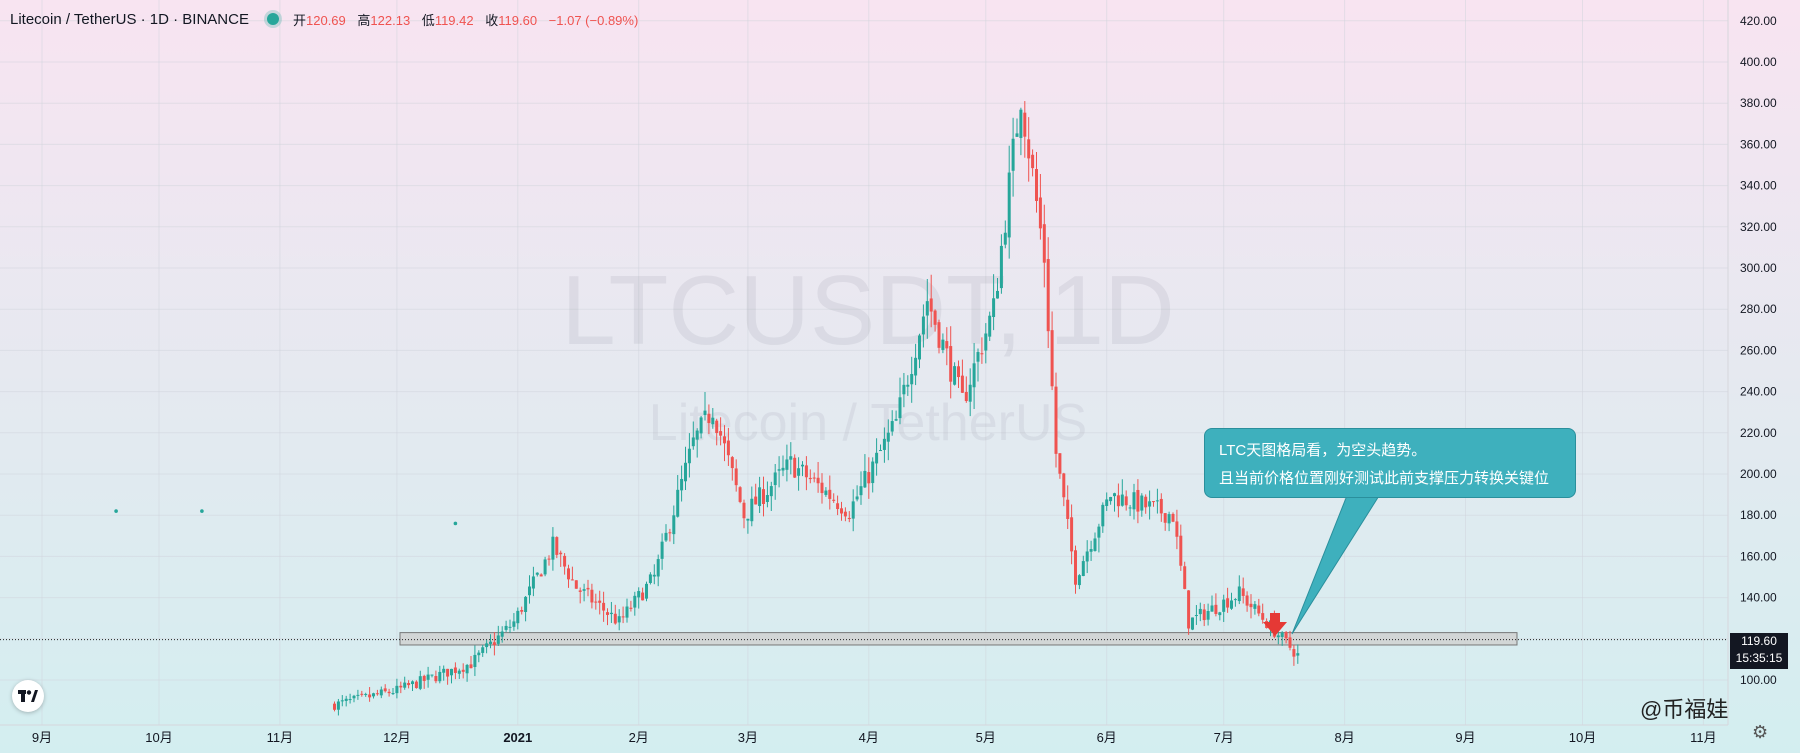 The height and width of the screenshot is (753, 1800). I want to click on time-tick-label: 4月, so click(869, 737).